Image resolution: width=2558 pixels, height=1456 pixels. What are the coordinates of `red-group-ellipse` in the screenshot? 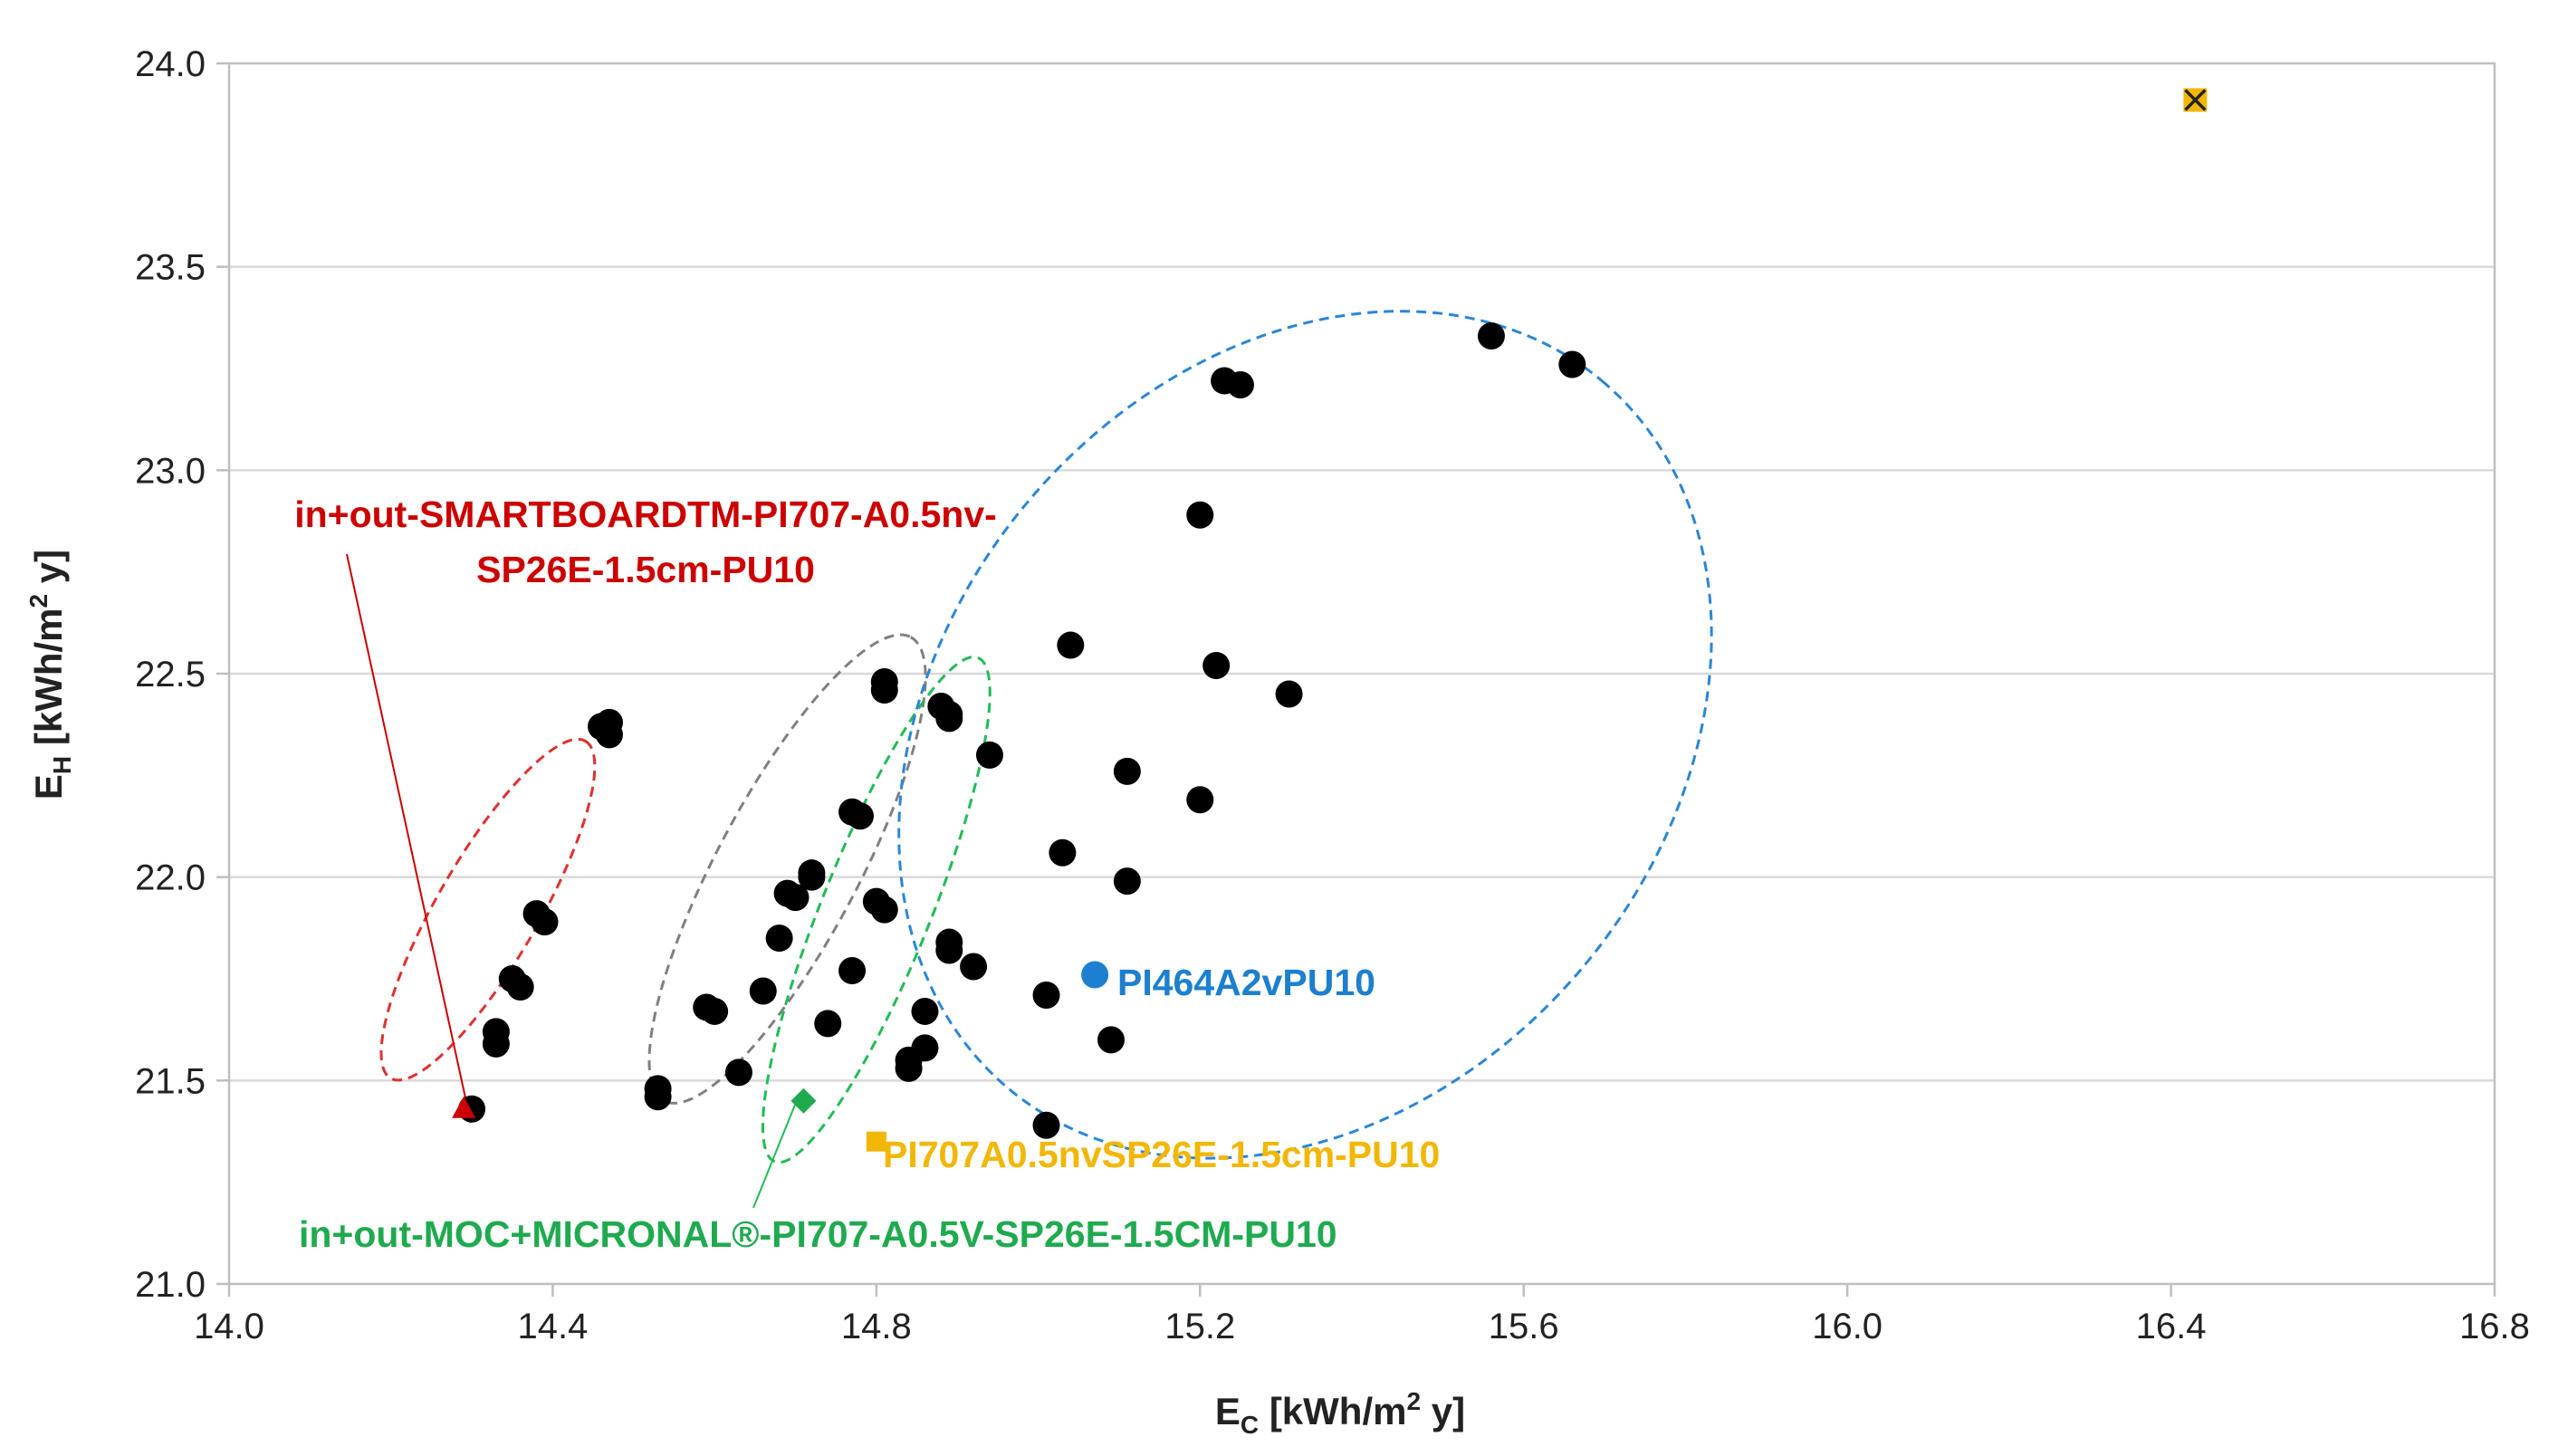 It's located at (488, 909).